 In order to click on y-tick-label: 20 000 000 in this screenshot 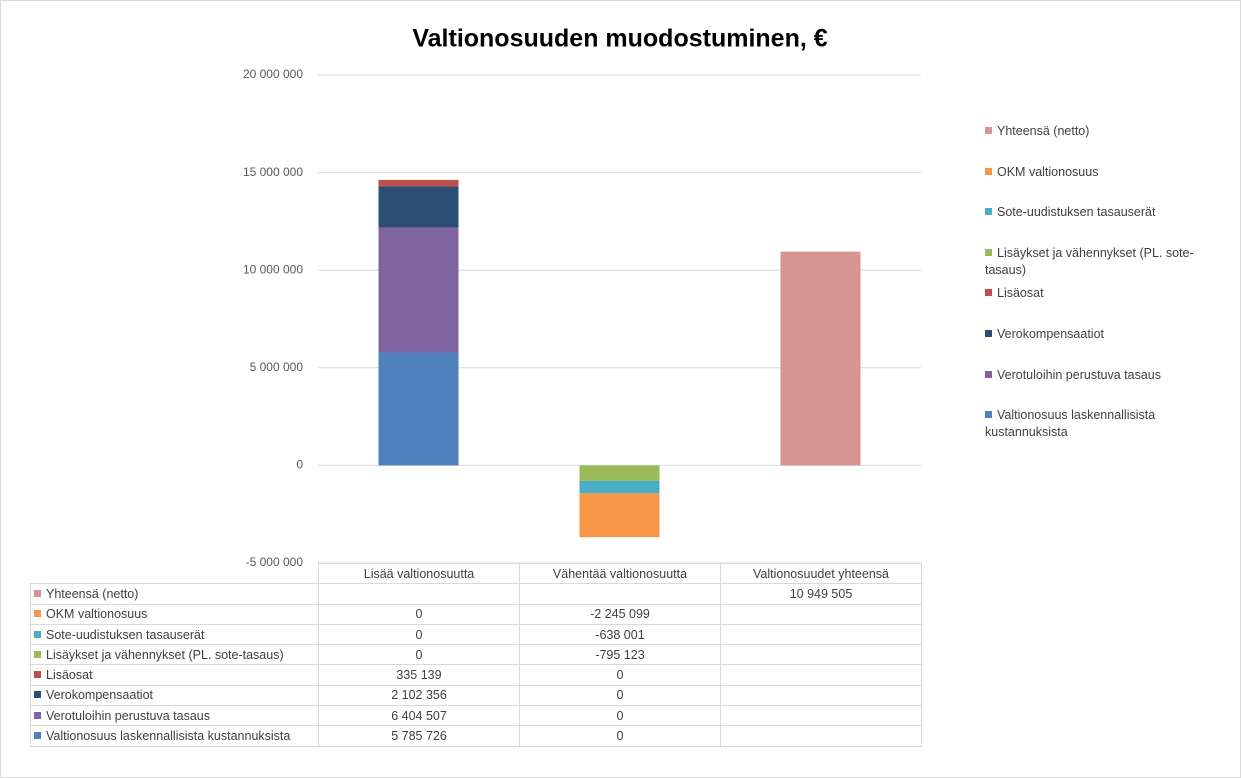, I will do `click(273, 74)`.